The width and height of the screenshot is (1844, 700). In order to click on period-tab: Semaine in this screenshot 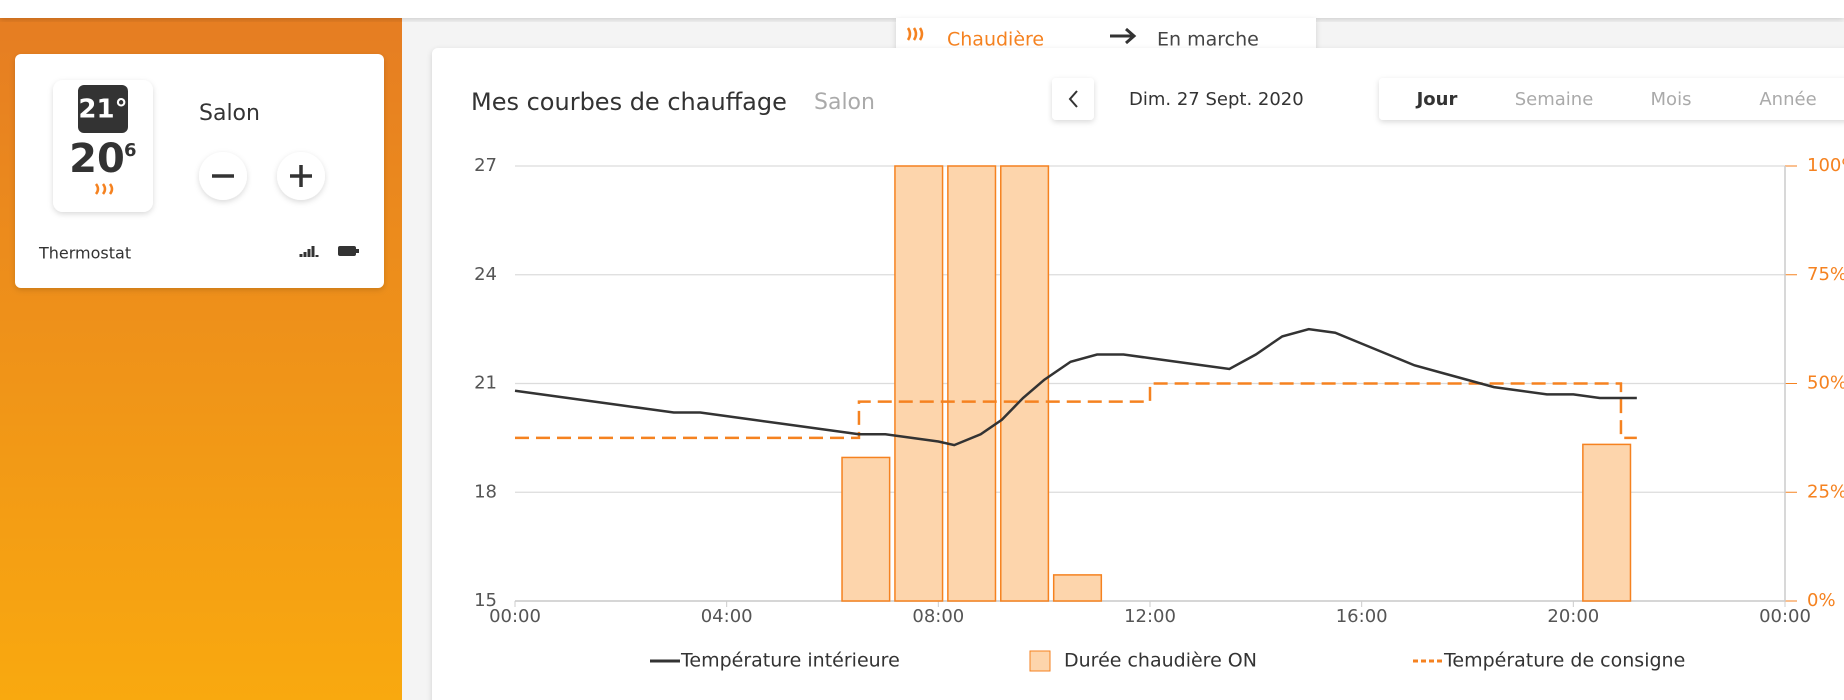, I will do `click(1554, 99)`.